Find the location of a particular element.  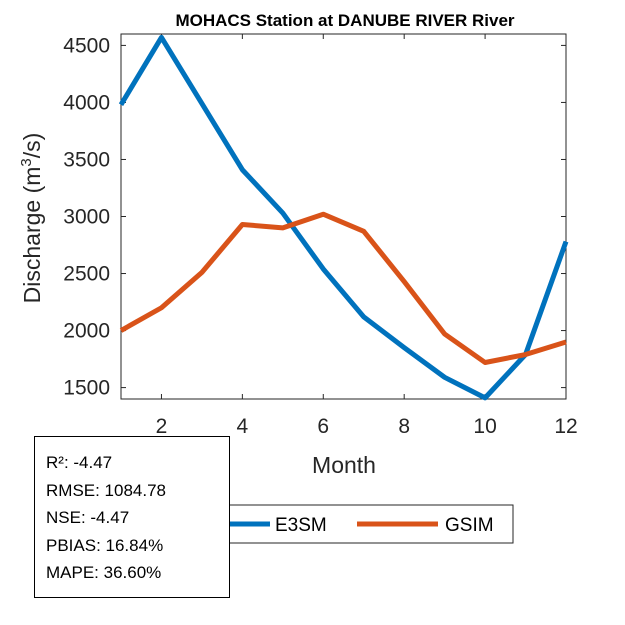

chart-title: MOHACS Station at DANUBE RIVER River is located at coordinates (344, 20).